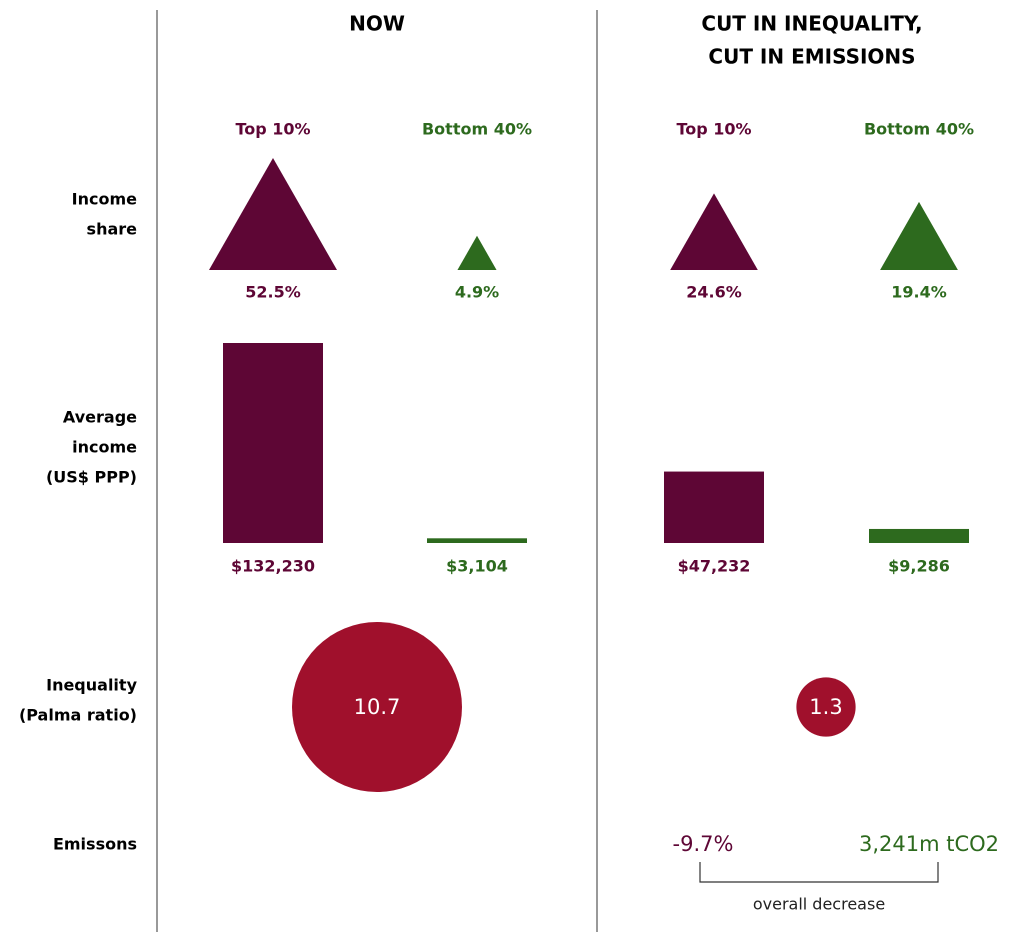 The width and height of the screenshot is (1033, 932). Describe the element at coordinates (819, 904) in the screenshot. I see `emissions-note: overall decrease` at that location.